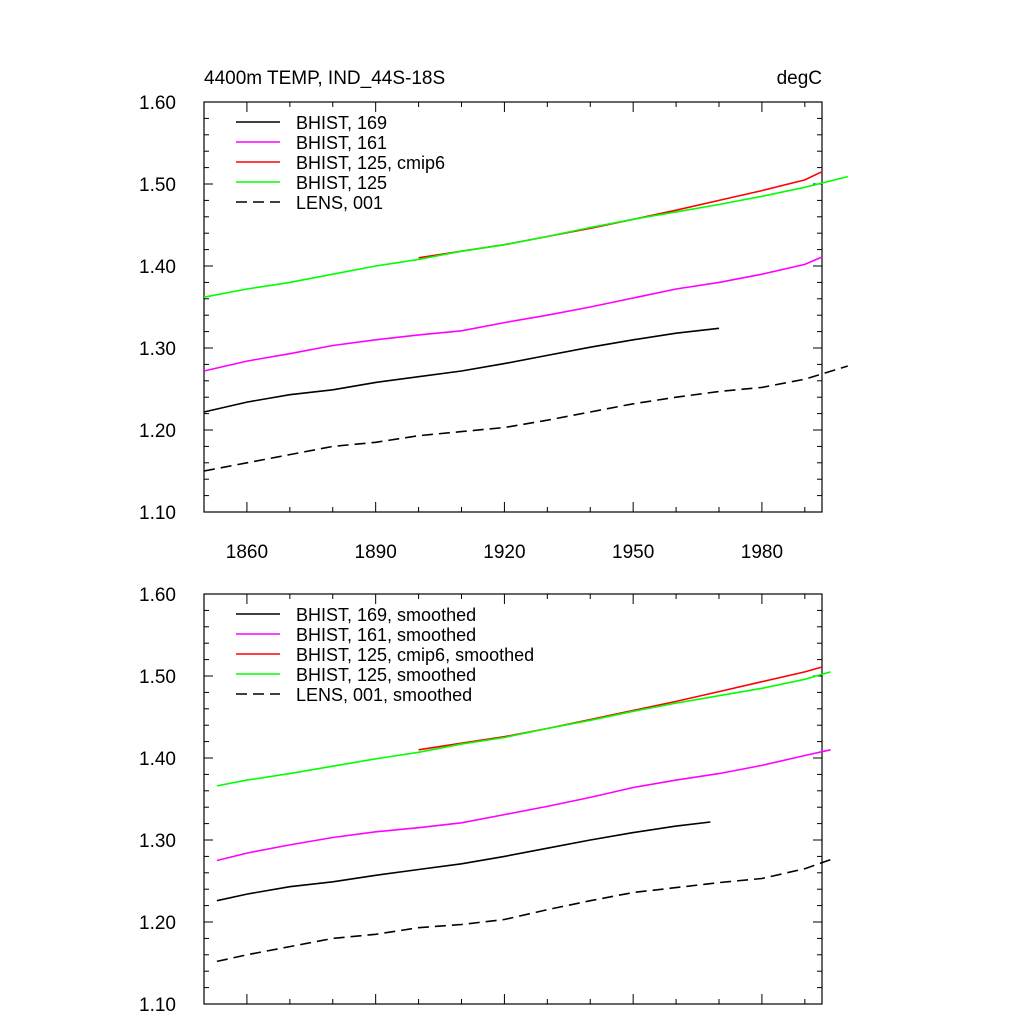 The width and height of the screenshot is (1024, 1024). I want to click on legend-entry: BHIST, 125, cmip6, so click(370, 163).